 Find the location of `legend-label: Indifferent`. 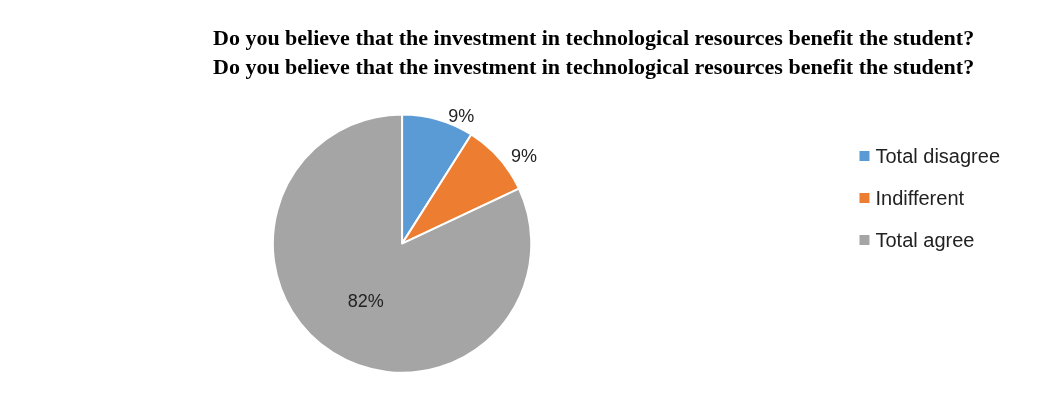

legend-label: Indifferent is located at coordinates (920, 198).